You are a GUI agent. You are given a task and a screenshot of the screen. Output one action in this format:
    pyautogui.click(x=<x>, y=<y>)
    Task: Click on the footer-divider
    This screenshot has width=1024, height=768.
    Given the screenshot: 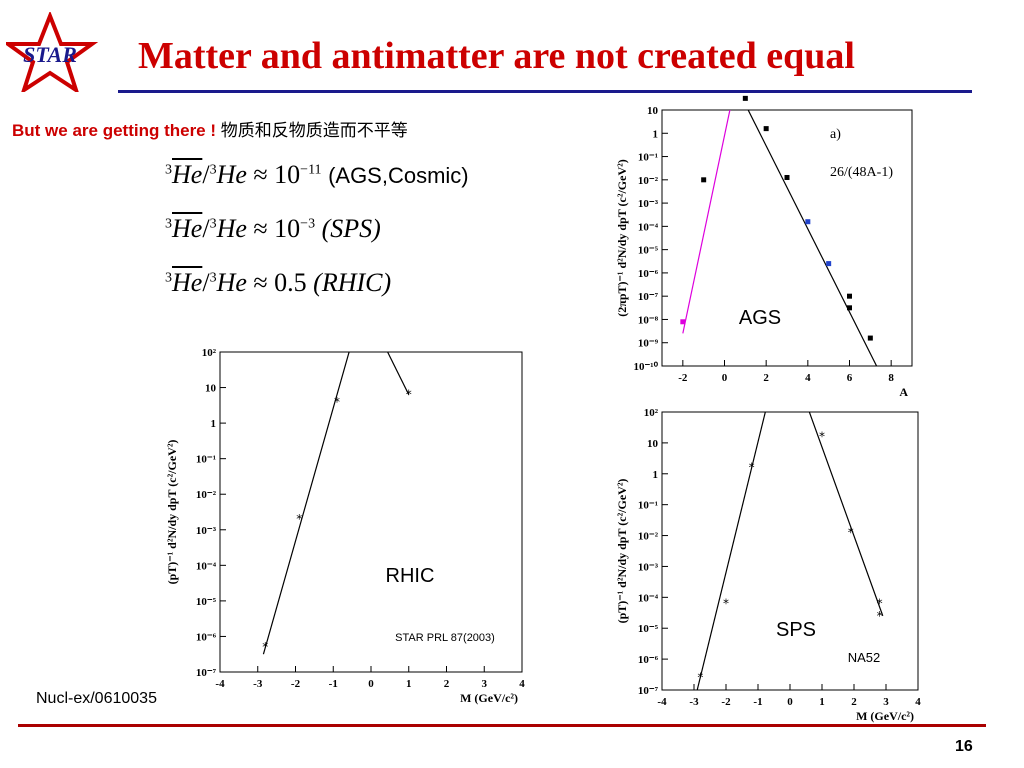 What is the action you would take?
    pyautogui.click(x=502, y=725)
    